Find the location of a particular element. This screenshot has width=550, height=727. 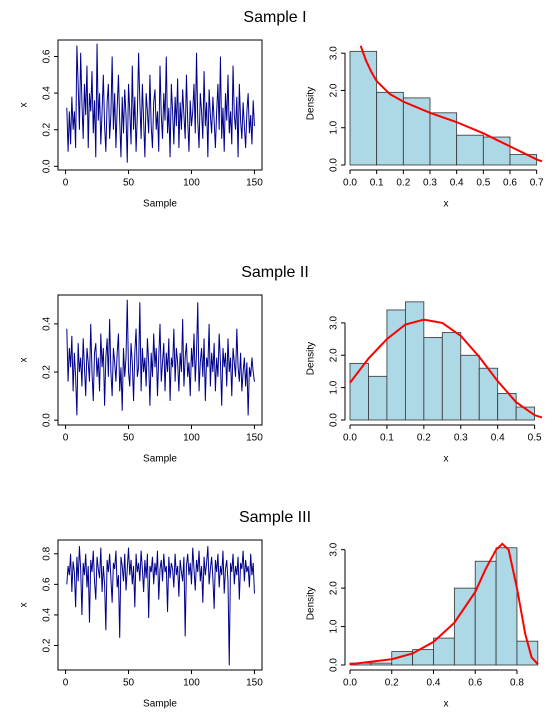

x-tick-label: 0.8 is located at coordinates (517, 683).